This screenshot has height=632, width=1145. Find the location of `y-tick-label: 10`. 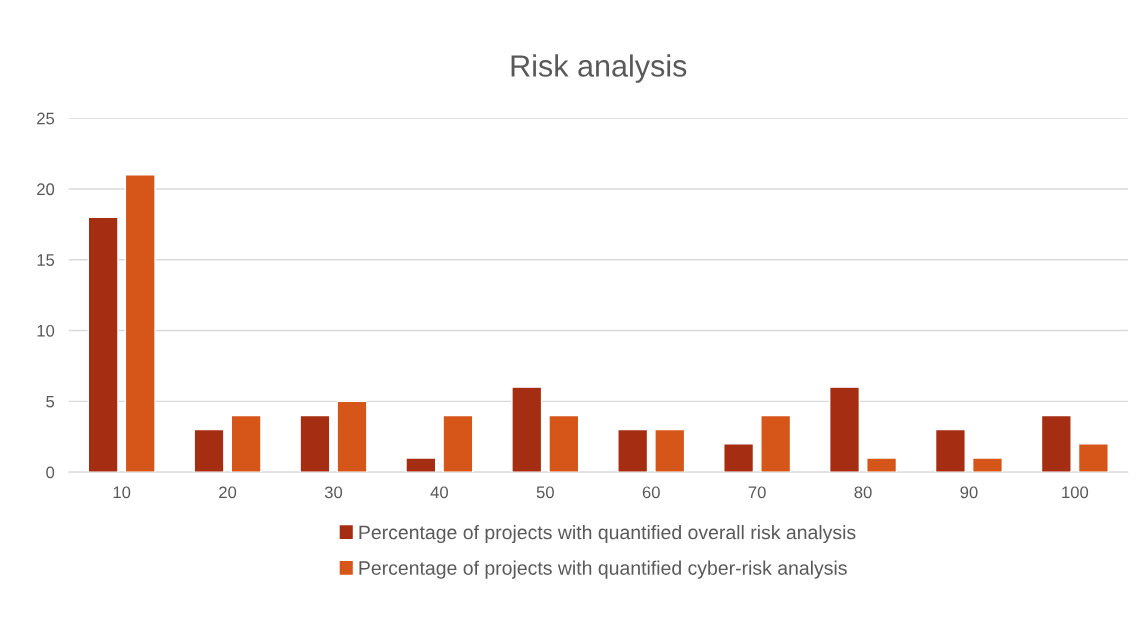

y-tick-label: 10 is located at coordinates (46, 330).